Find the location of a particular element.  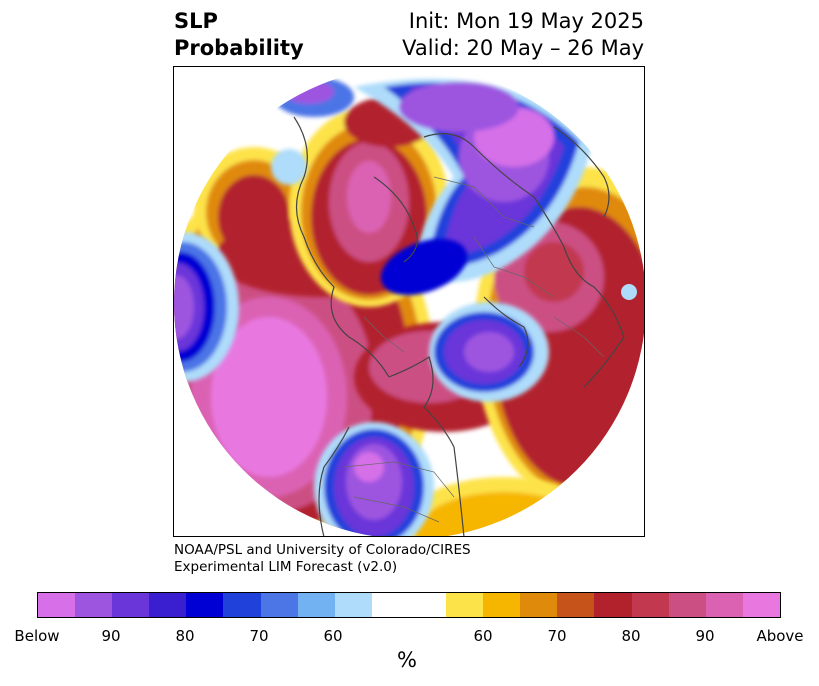

colorbar is located at coordinates (409, 605).